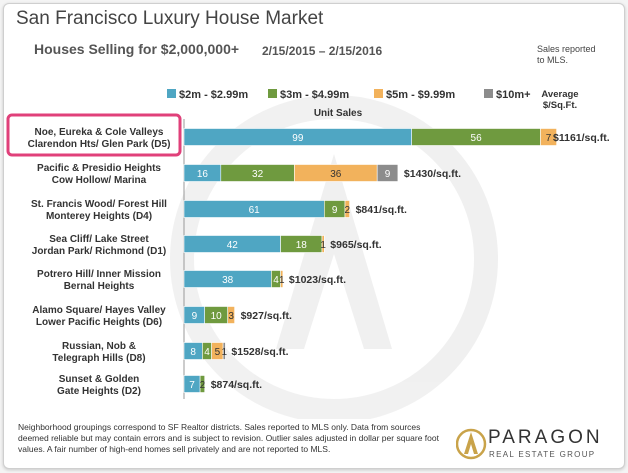 The image size is (628, 473). What do you see at coordinates (195, 316) in the screenshot?
I see `bar-label-5-0: 9` at bounding box center [195, 316].